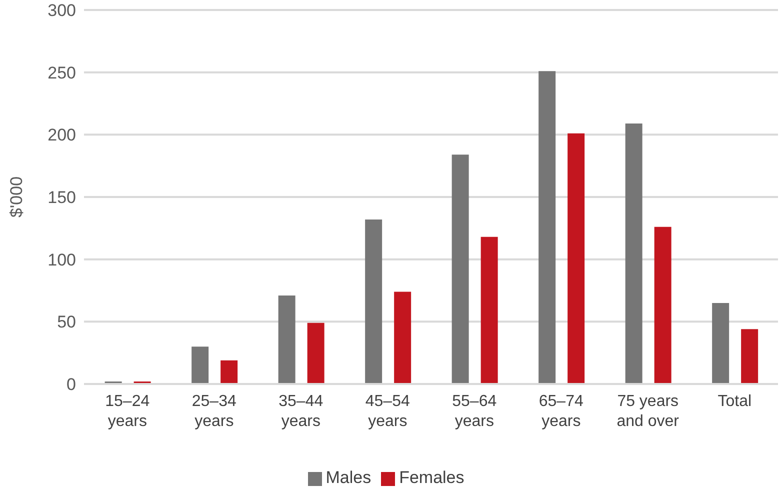 The width and height of the screenshot is (782, 492). I want to click on y-axis-title: $'000, so click(16, 197).